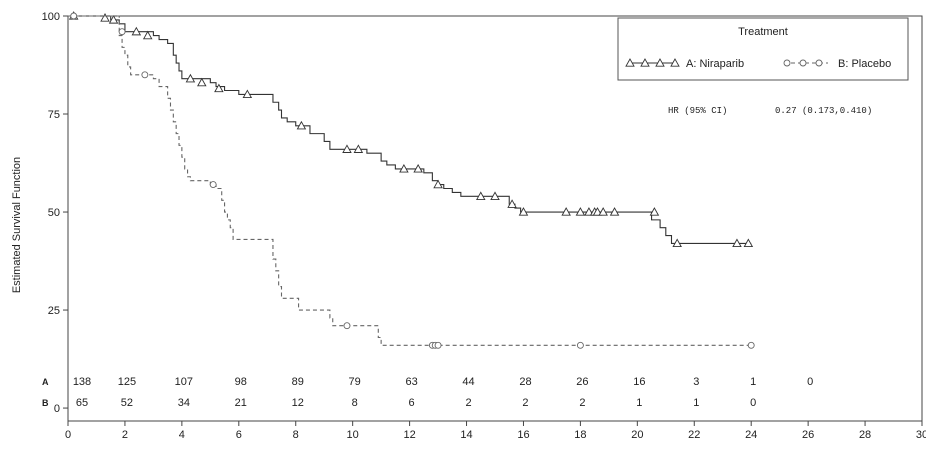  What do you see at coordinates (127, 403) in the screenshot?
I see `risk-count: 52` at bounding box center [127, 403].